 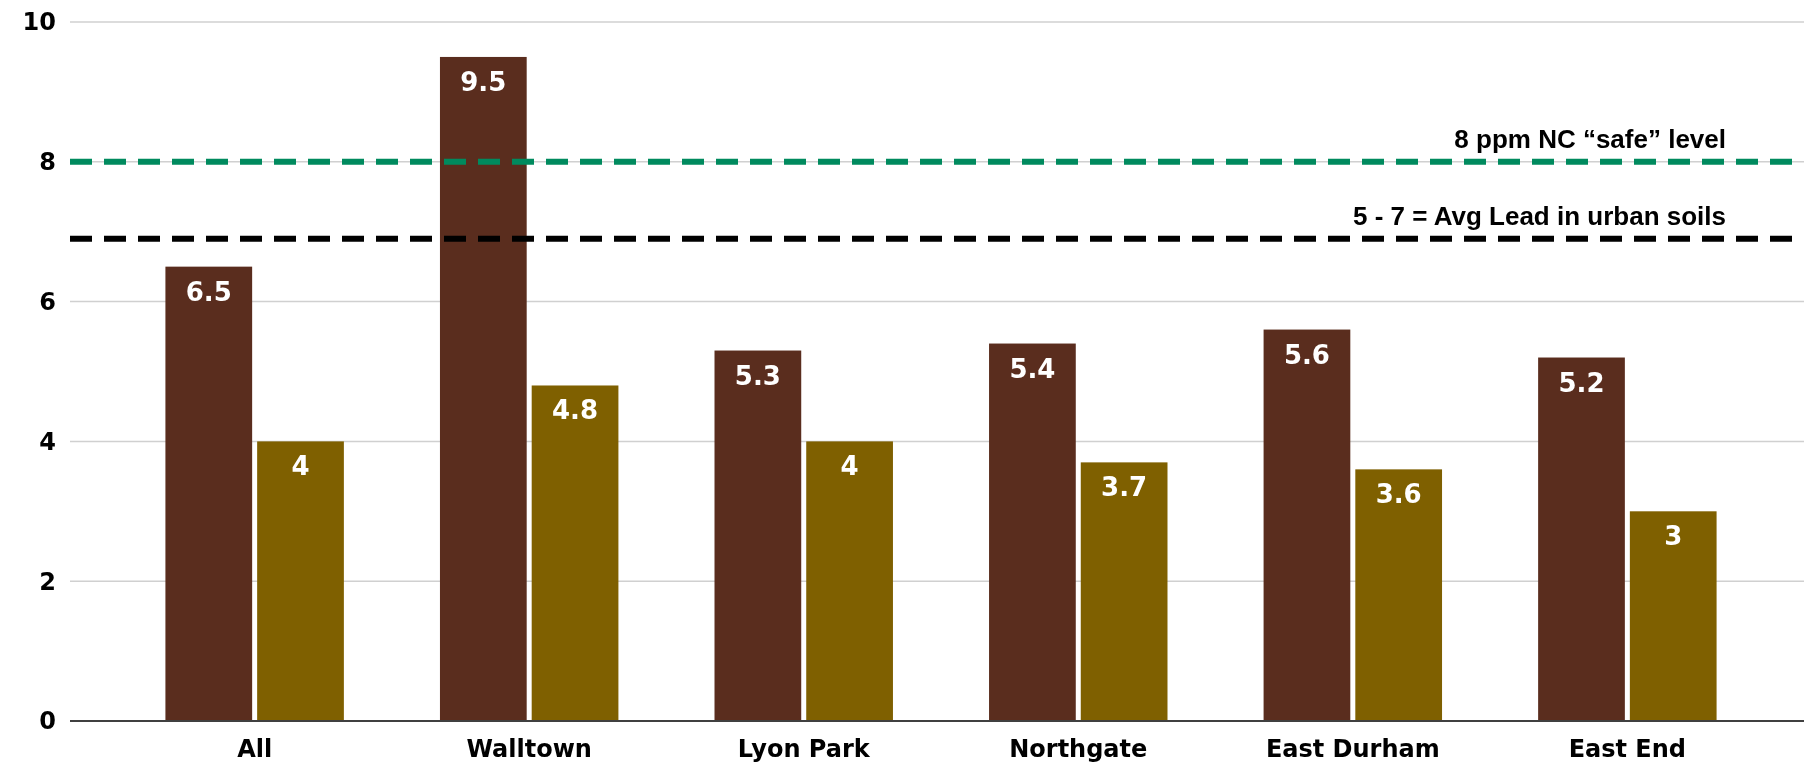 I want to click on data-label: 3.6, so click(x=1398, y=494).